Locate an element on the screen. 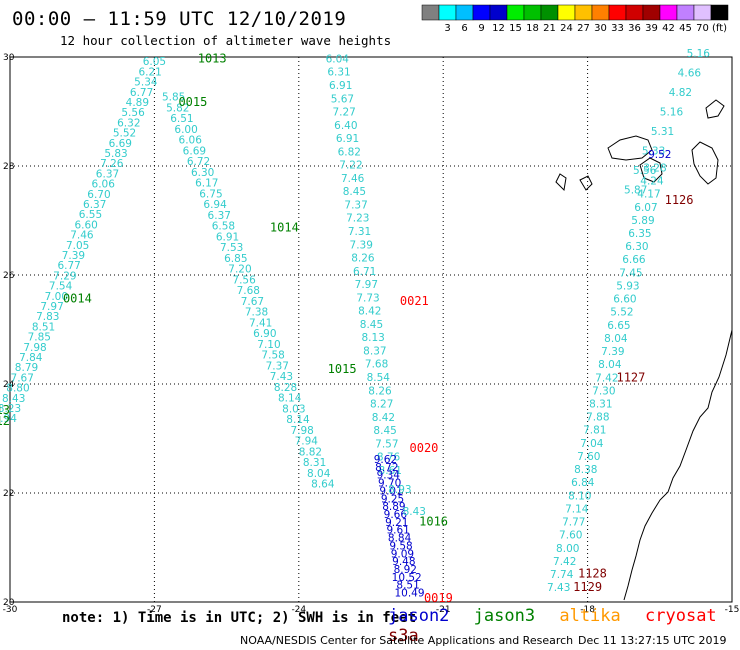 The image size is (740, 650). x-tick-label: -27 is located at coordinates (154, 610).